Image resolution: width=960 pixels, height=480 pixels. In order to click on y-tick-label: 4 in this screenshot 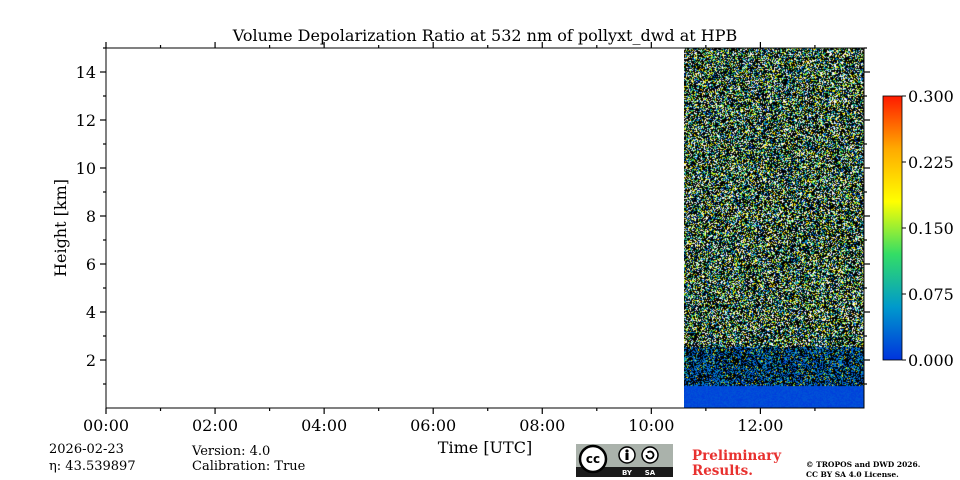, I will do `click(91, 312)`.